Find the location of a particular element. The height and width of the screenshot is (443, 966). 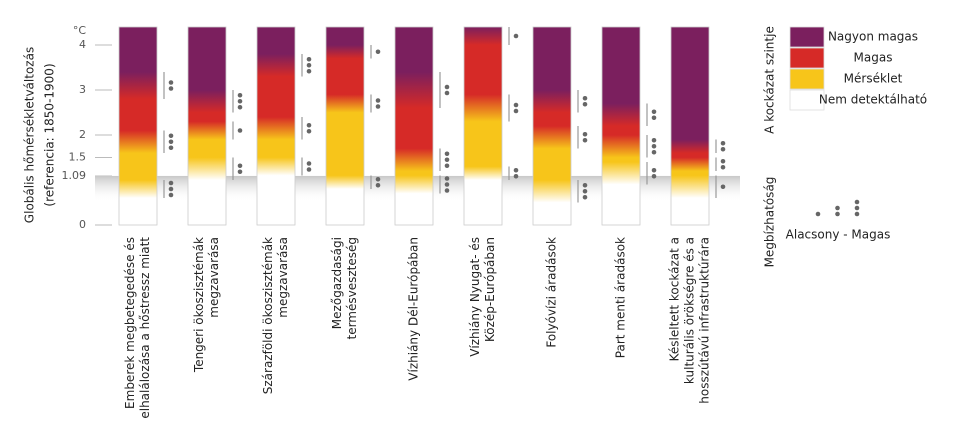

category-label: Emberek megbetegedése és is located at coordinates (130, 323).